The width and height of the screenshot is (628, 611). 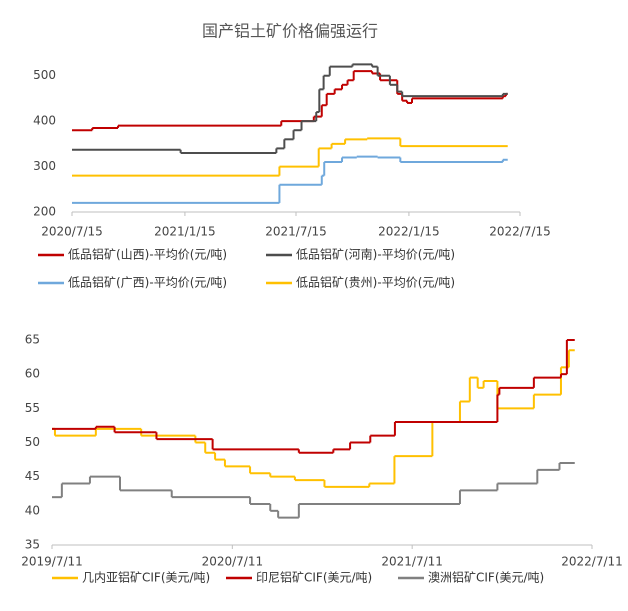 What do you see at coordinates (375, 254) in the screenshot?
I see `legend-label: 低品铝矿(河南)-平均价(元/吨)` at bounding box center [375, 254].